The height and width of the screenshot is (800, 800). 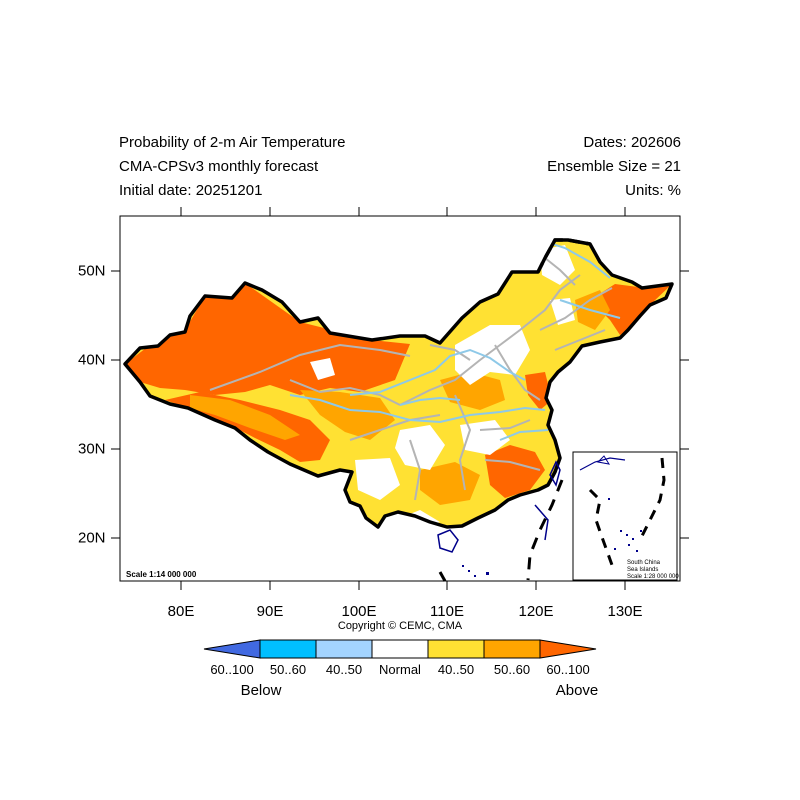 What do you see at coordinates (219, 166) in the screenshot?
I see `map-subtitle: CMA-CPSv3 monthly forecast` at bounding box center [219, 166].